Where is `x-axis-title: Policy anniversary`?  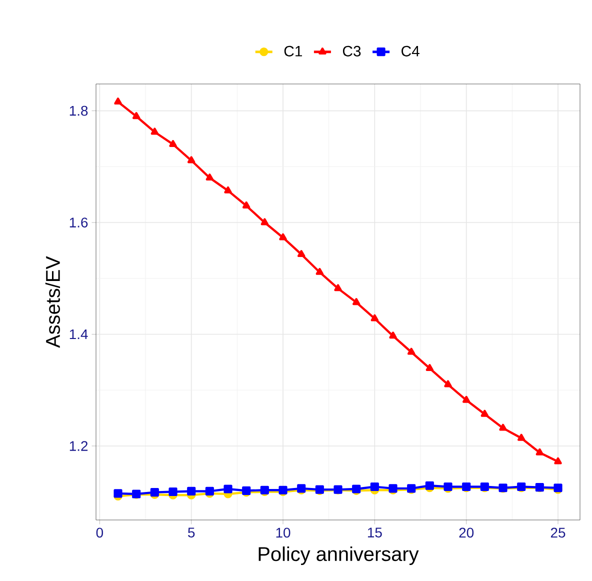 x-axis-title: Policy anniversary is located at coordinates (338, 556).